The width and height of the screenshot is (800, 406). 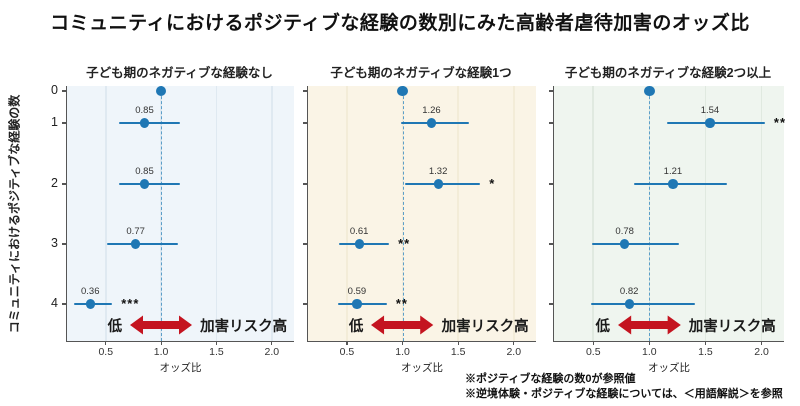 What do you see at coordinates (54, 122) in the screenshot?
I see `y-tick-label: 1` at bounding box center [54, 122].